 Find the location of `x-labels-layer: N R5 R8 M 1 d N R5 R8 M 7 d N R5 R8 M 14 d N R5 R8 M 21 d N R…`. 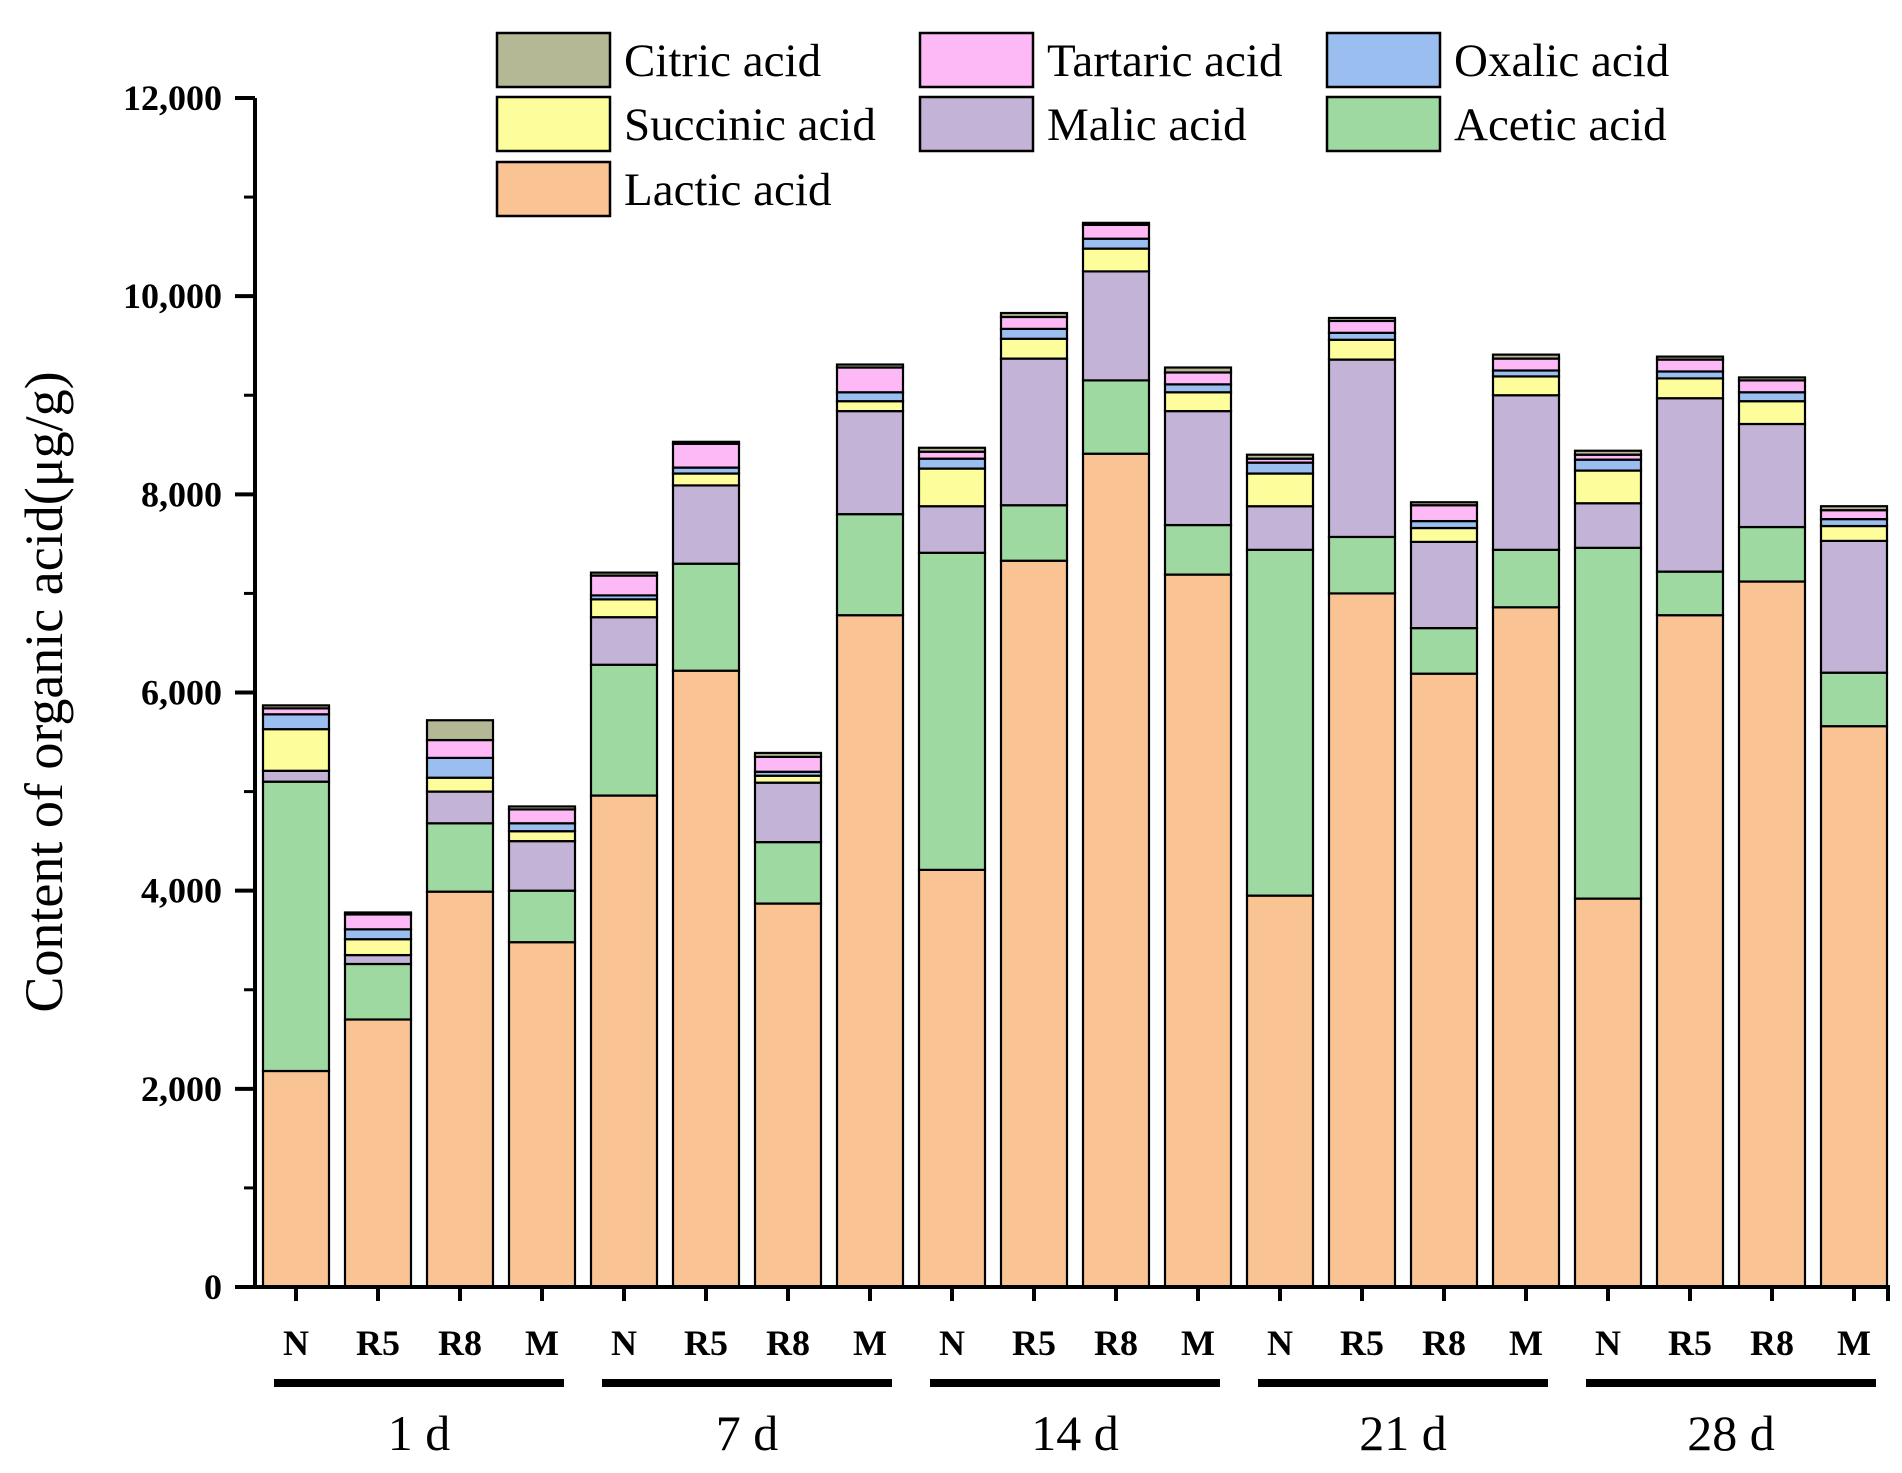

x-labels-layer: N R5 R8 M 1 d N R5 R8 M 7 d N R5 R8 M 14 d N R5 R8 M 21 d N R… is located at coordinates (1082, 1374).